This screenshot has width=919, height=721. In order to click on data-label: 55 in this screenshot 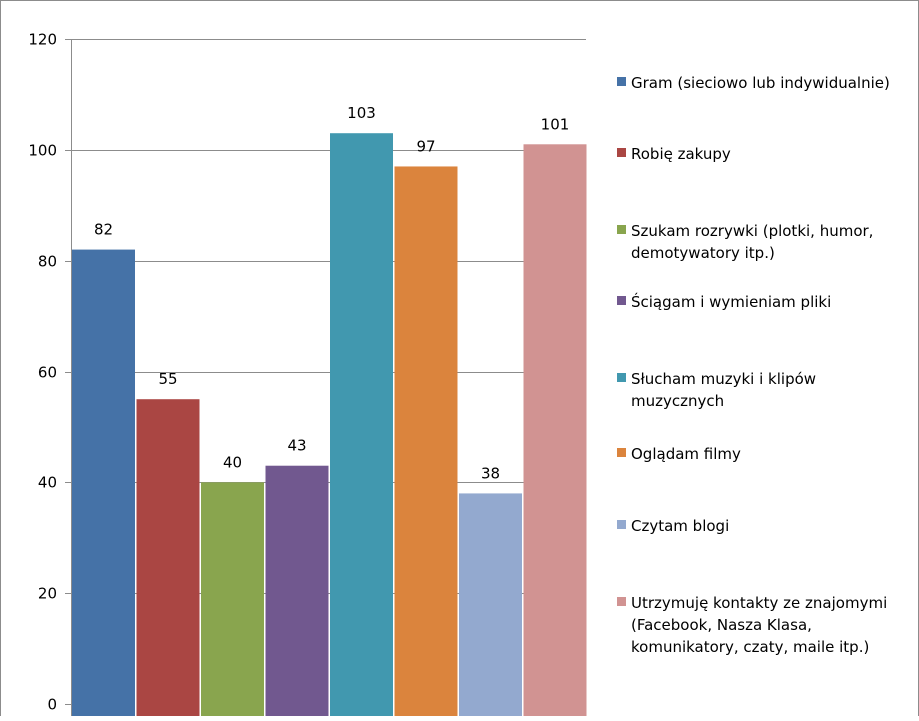, I will do `click(167, 379)`.